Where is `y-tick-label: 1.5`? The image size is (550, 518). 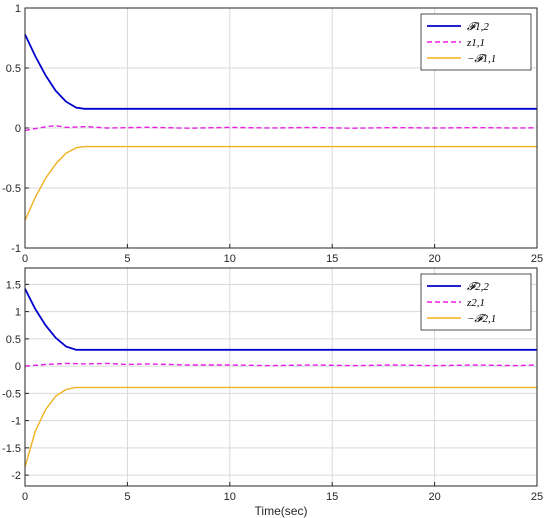 y-tick-label: 1.5 is located at coordinates (13, 285).